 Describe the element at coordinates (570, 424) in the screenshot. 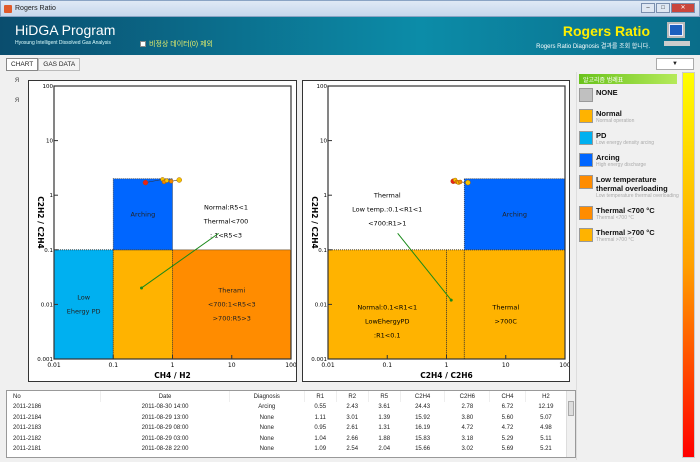

I see `table-scrollbar` at that location.